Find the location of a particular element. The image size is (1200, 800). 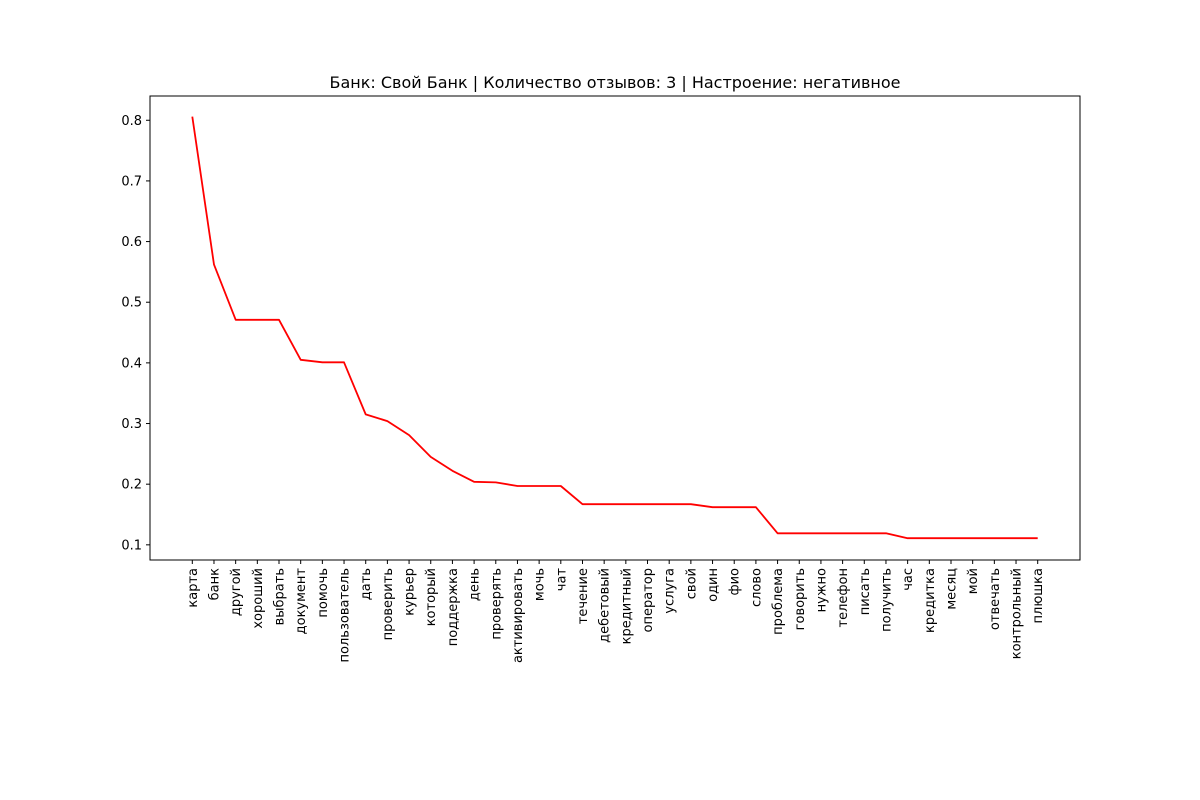

x-tick-label: карта is located at coordinates (193, 588).